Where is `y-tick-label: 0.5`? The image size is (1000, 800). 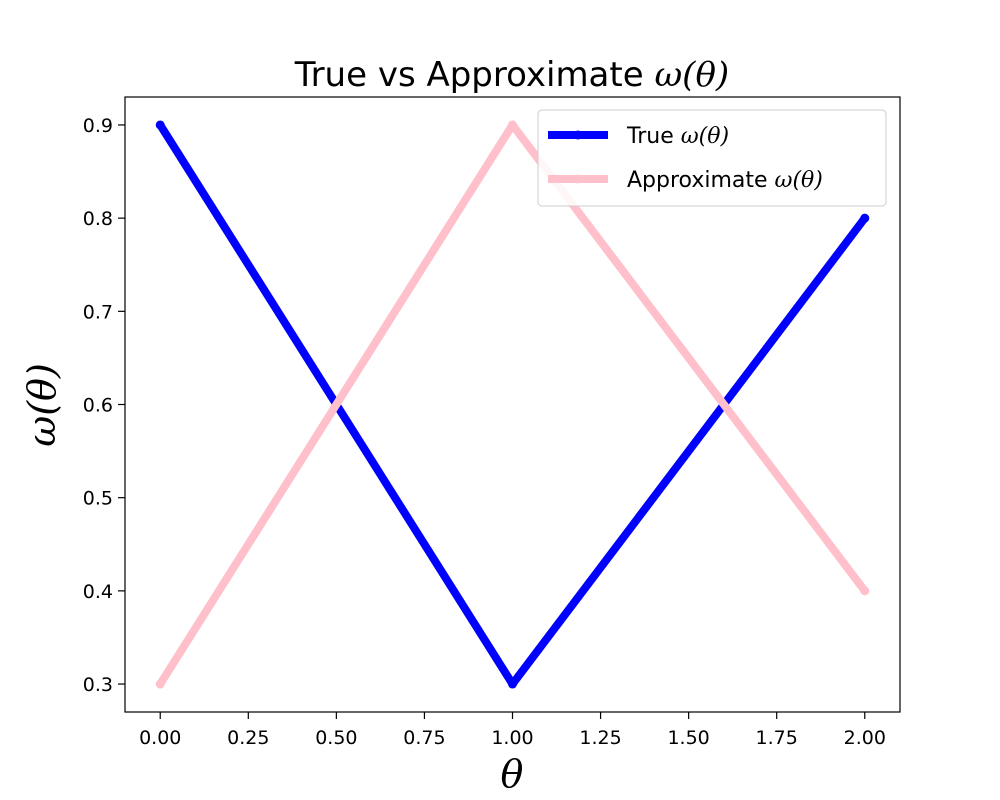
y-tick-label: 0.5 is located at coordinates (98, 499).